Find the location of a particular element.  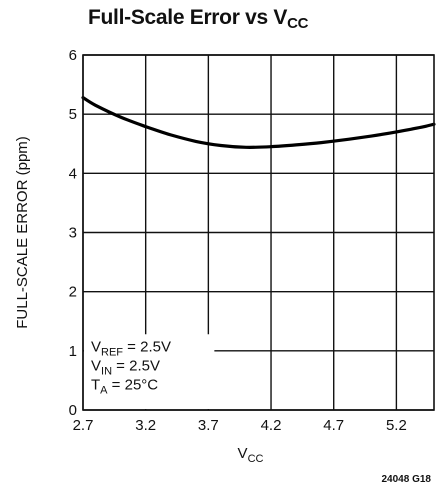

annotation-background is located at coordinates (149, 371).